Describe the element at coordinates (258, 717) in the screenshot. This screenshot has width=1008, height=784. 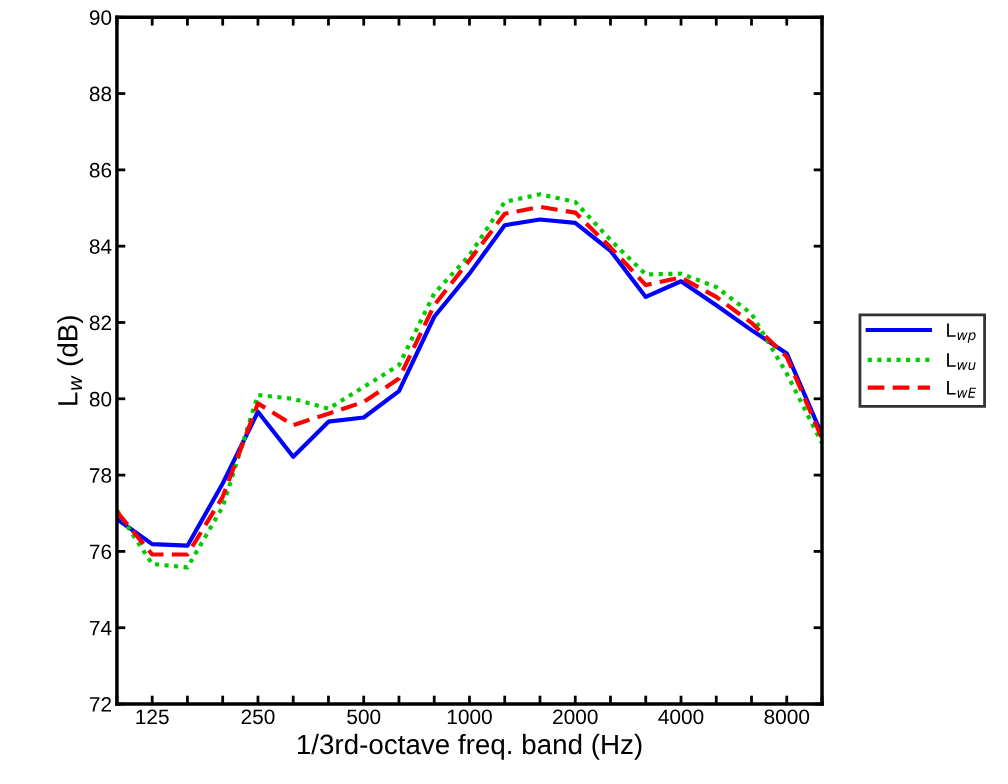
I see `x-tick-label: 250` at that location.